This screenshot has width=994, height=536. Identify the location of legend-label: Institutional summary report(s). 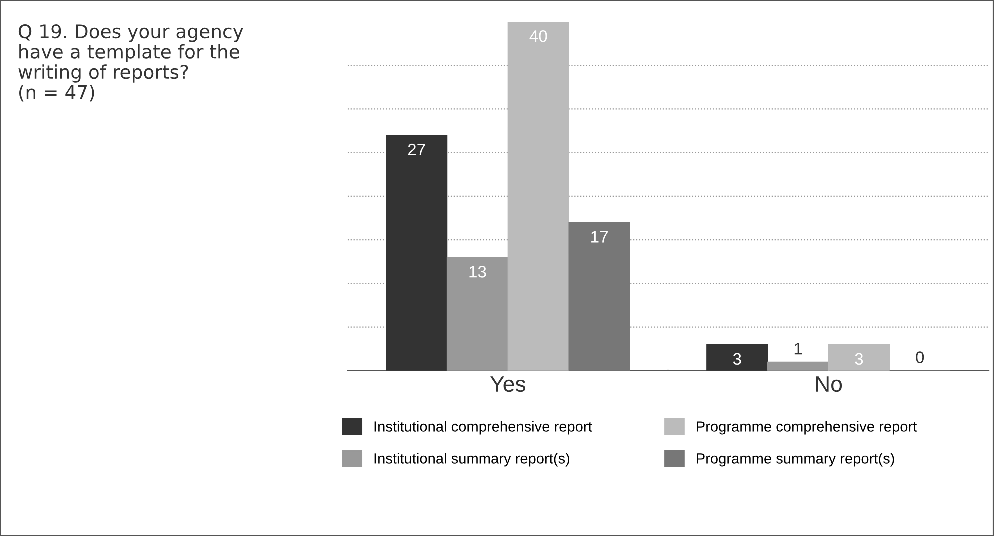
(472, 460).